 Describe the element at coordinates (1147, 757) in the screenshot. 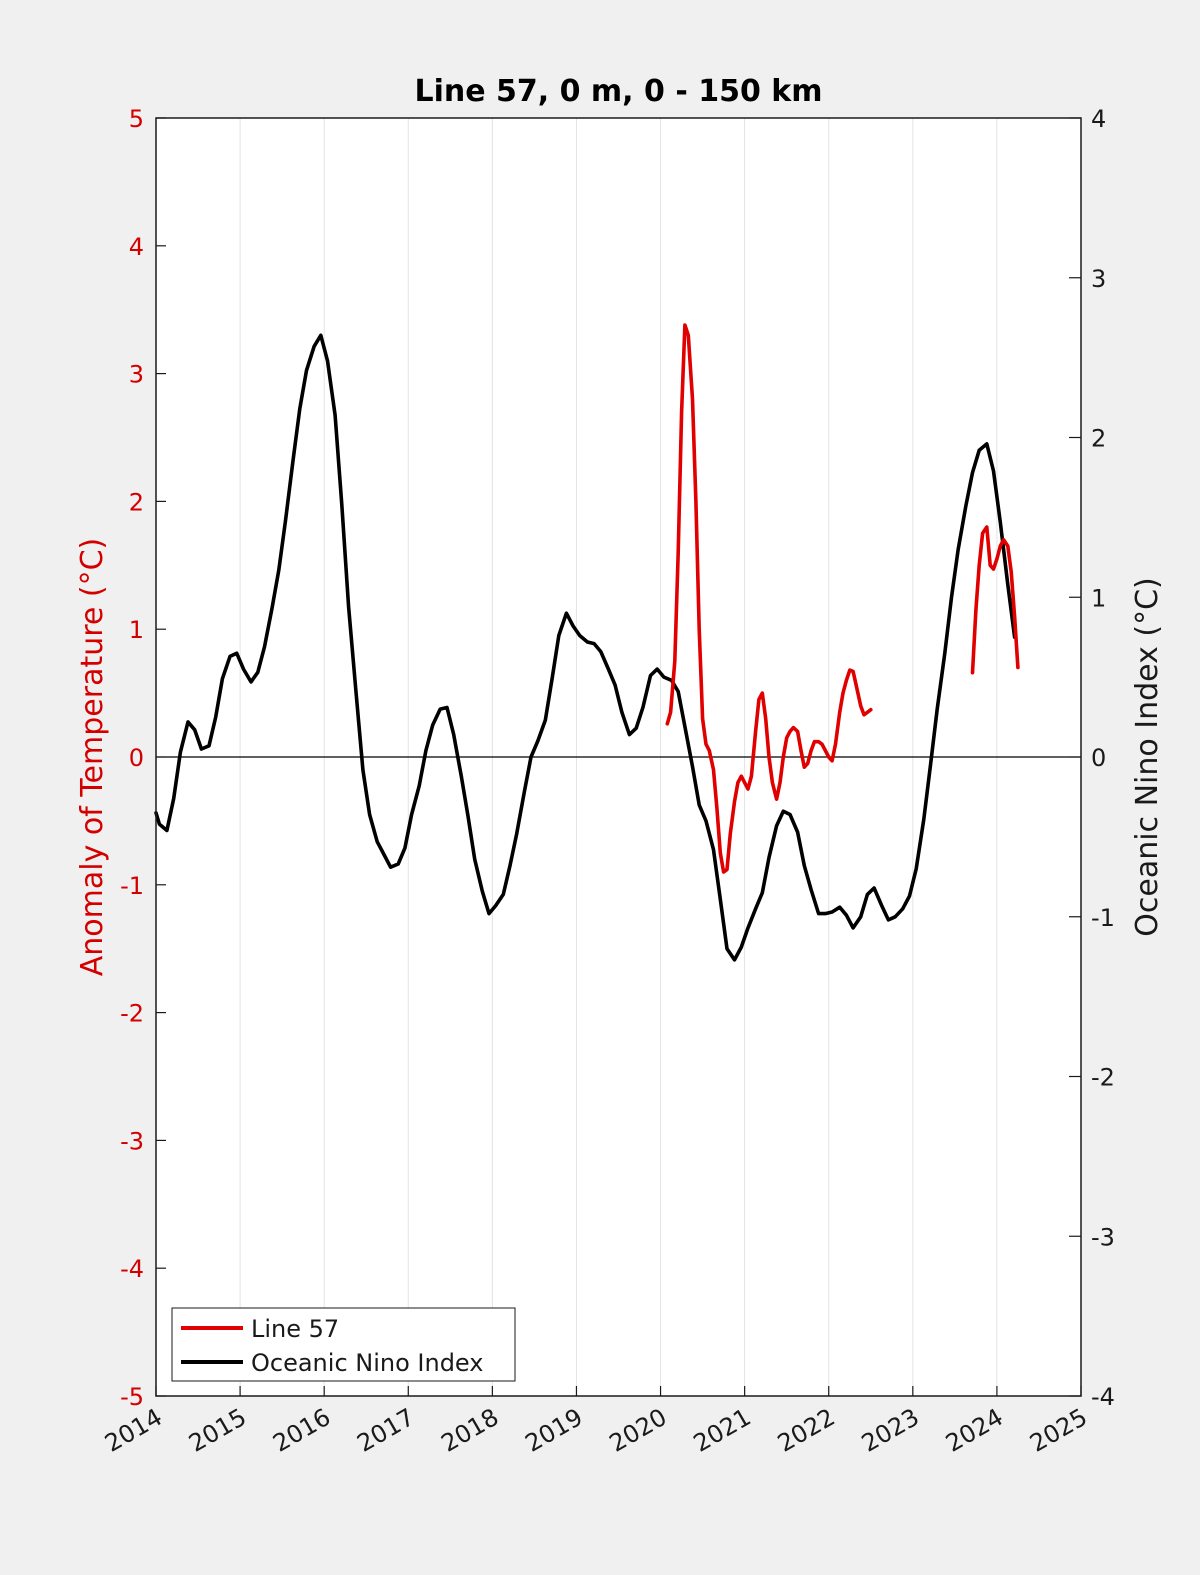

I see `y-axis-right-label: Oceanic Nino Index (°C)` at that location.